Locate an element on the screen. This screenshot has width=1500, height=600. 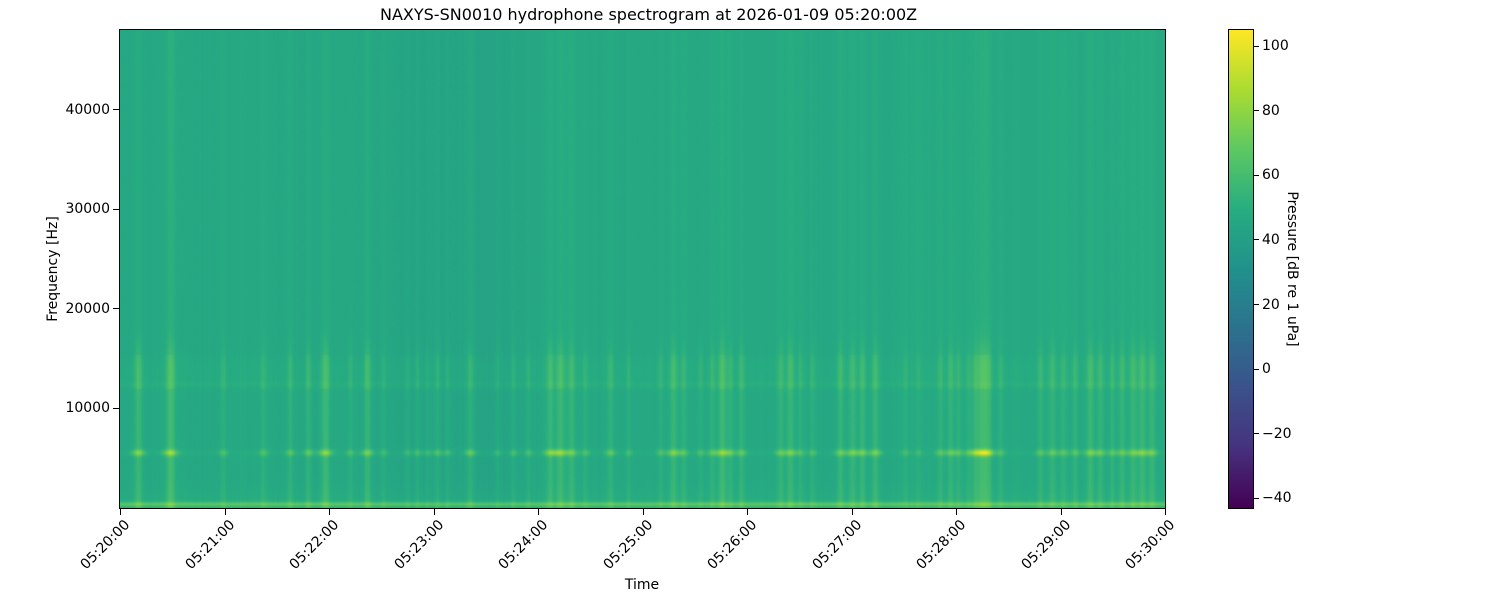
x-tick-label: 05:23:00 is located at coordinates (419, 545).